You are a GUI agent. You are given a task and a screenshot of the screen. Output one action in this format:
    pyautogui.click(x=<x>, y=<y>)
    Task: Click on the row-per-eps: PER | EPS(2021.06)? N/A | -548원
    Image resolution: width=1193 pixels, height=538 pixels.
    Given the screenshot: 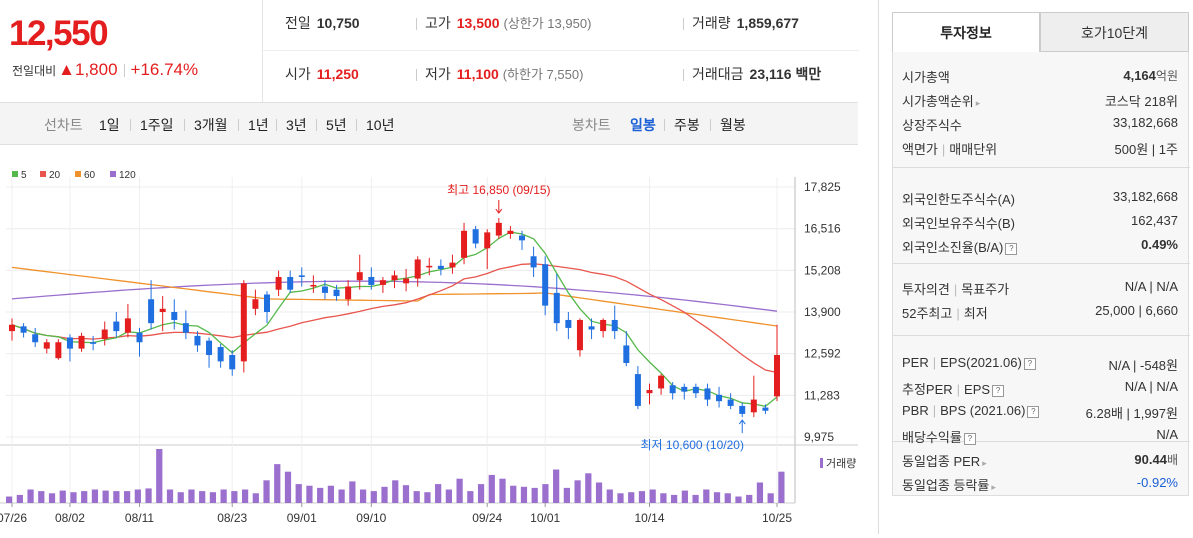 What is the action you would take?
    pyautogui.click(x=1040, y=364)
    